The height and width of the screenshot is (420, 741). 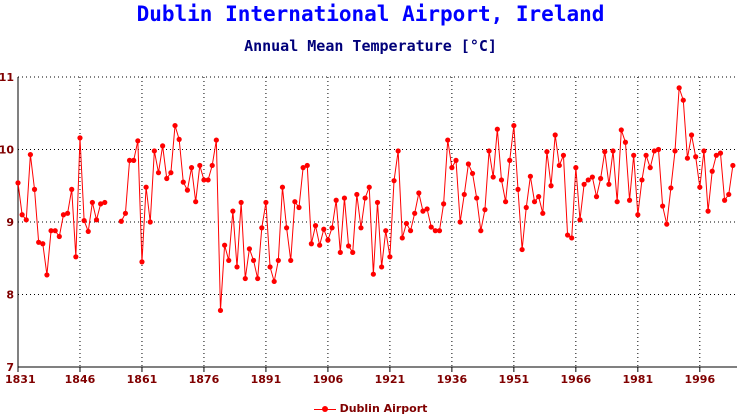 What do you see at coordinates (514, 379) in the screenshot?
I see `x-tick-label: 1951` at bounding box center [514, 379].